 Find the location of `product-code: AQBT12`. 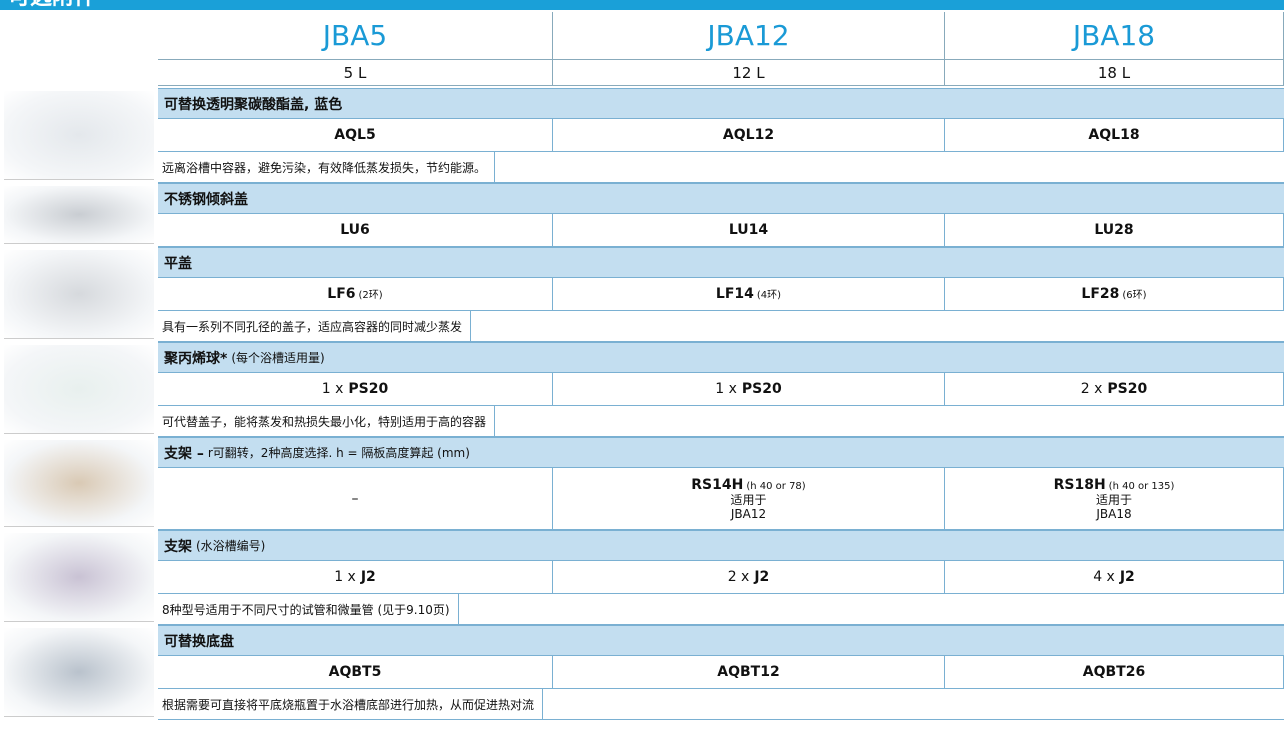

product-code: AQBT12 is located at coordinates (748, 672).